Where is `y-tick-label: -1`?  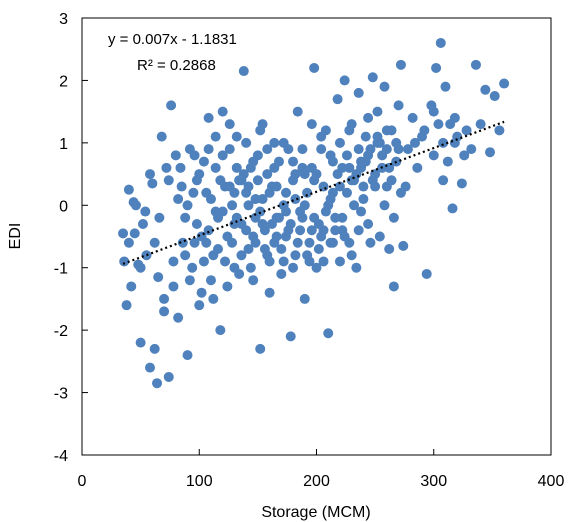
y-tick-label: -1 is located at coordinates (61, 269).